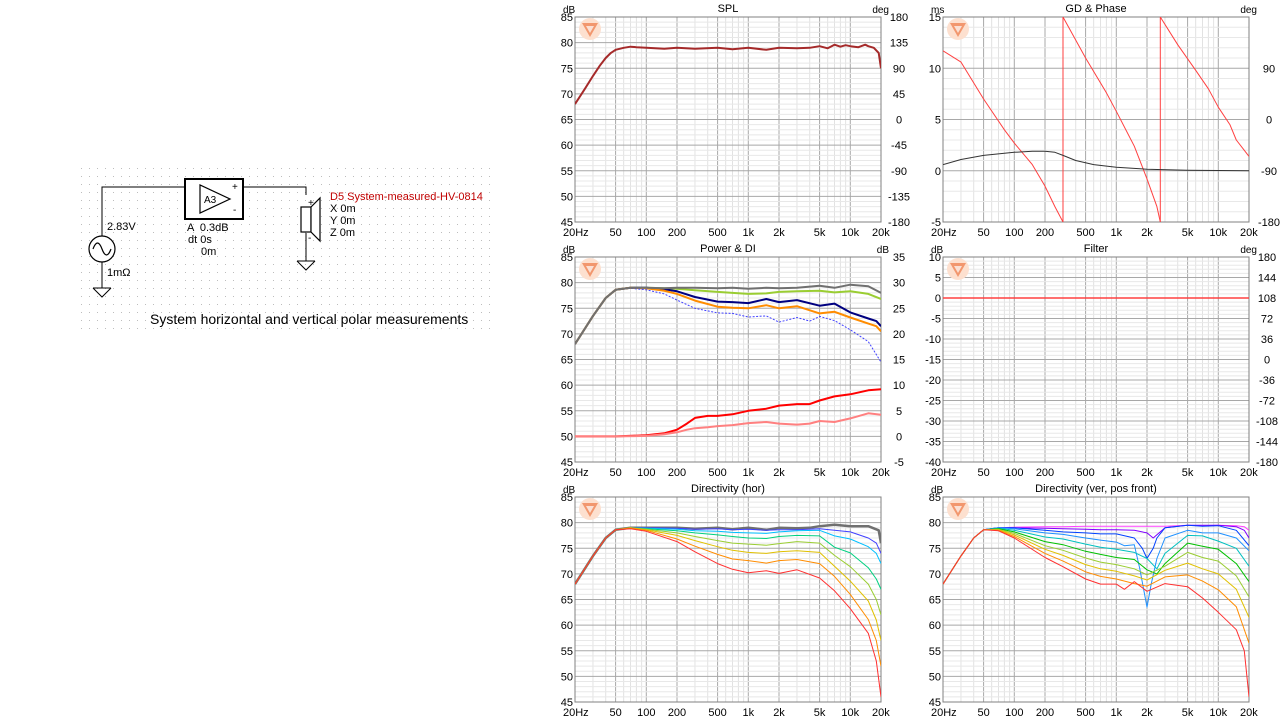 Image resolution: width=1280 pixels, height=720 pixels. Describe the element at coordinates (1267, 320) in the screenshot. I see `y2-tick-label: 72` at that location.